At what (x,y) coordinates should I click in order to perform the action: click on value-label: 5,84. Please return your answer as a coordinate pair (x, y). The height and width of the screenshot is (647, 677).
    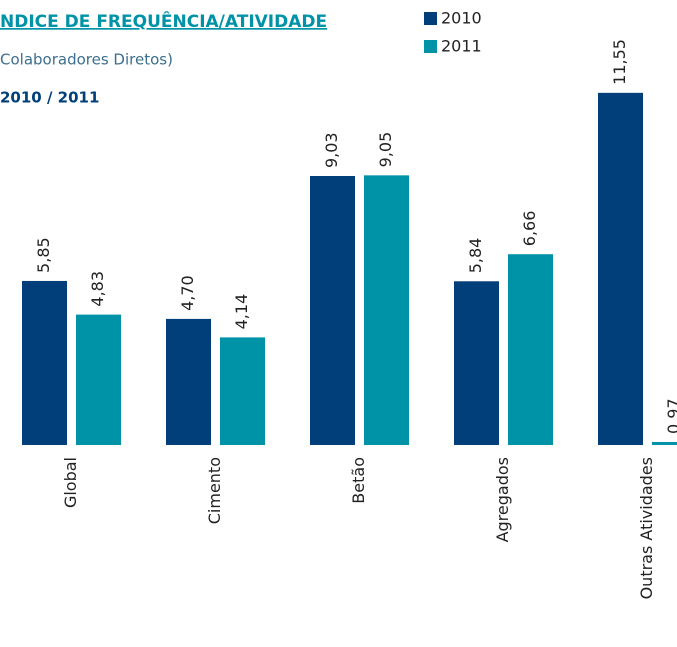
    Looking at the image, I should click on (475, 256).